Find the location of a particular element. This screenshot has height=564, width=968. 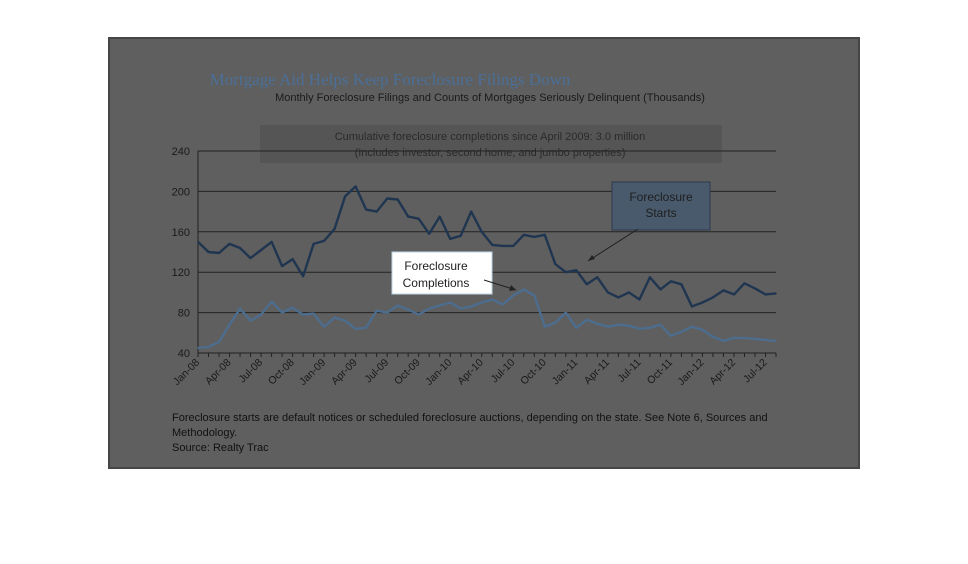

x-tick-label: Oct-09 is located at coordinates (407, 372).